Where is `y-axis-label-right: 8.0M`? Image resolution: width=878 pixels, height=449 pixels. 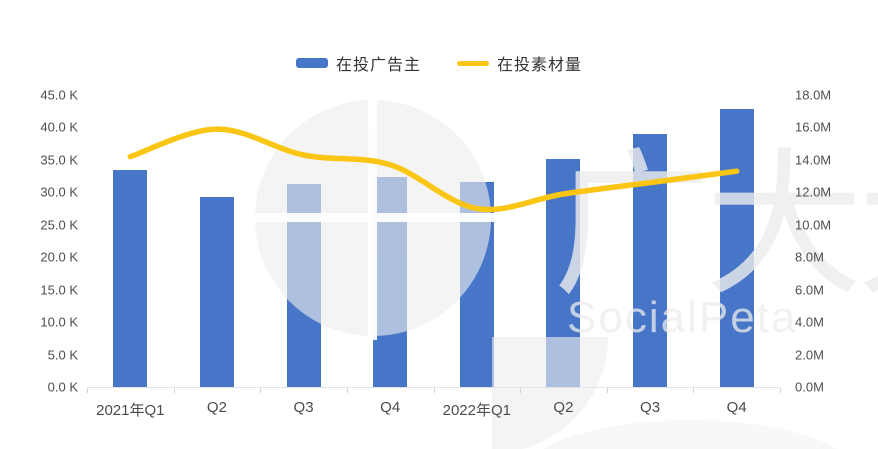 y-axis-label-right: 8.0M is located at coordinates (809, 257).